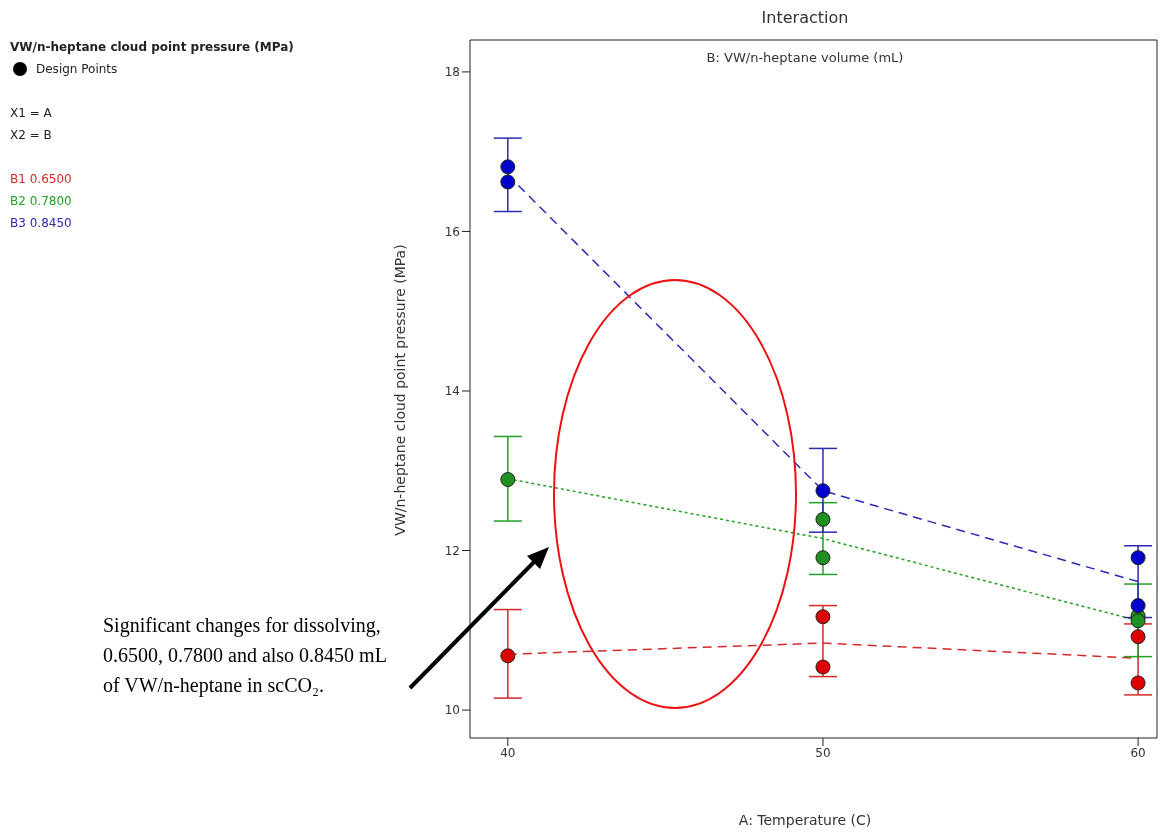  I want to click on legend-title: VW/n-heptane cloud point pressure (MPa), so click(152, 47).